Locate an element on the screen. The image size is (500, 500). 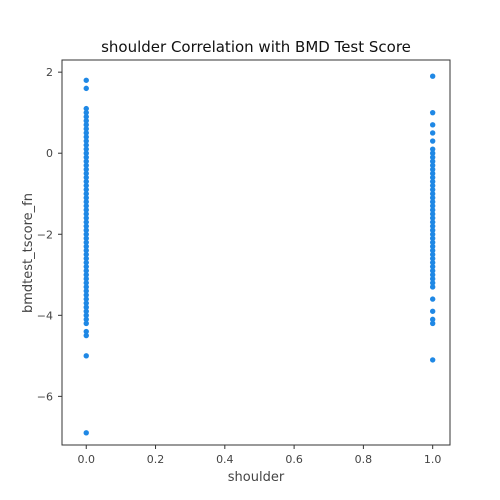
y-tick-label: 0 is located at coordinates (49, 153).